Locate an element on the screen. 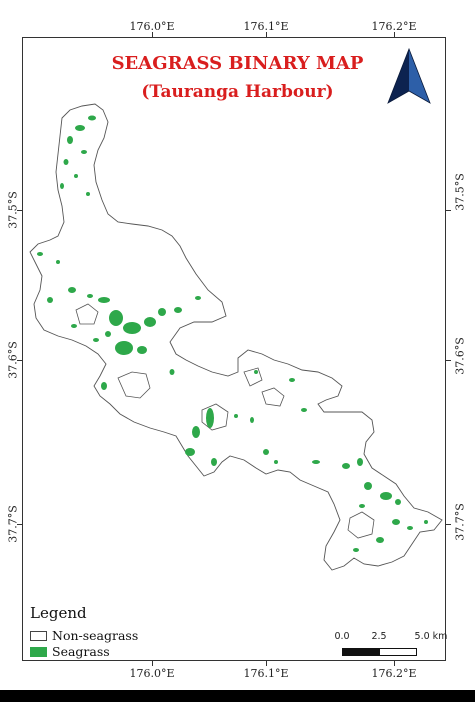  legend-title: Legend is located at coordinates (58, 613).